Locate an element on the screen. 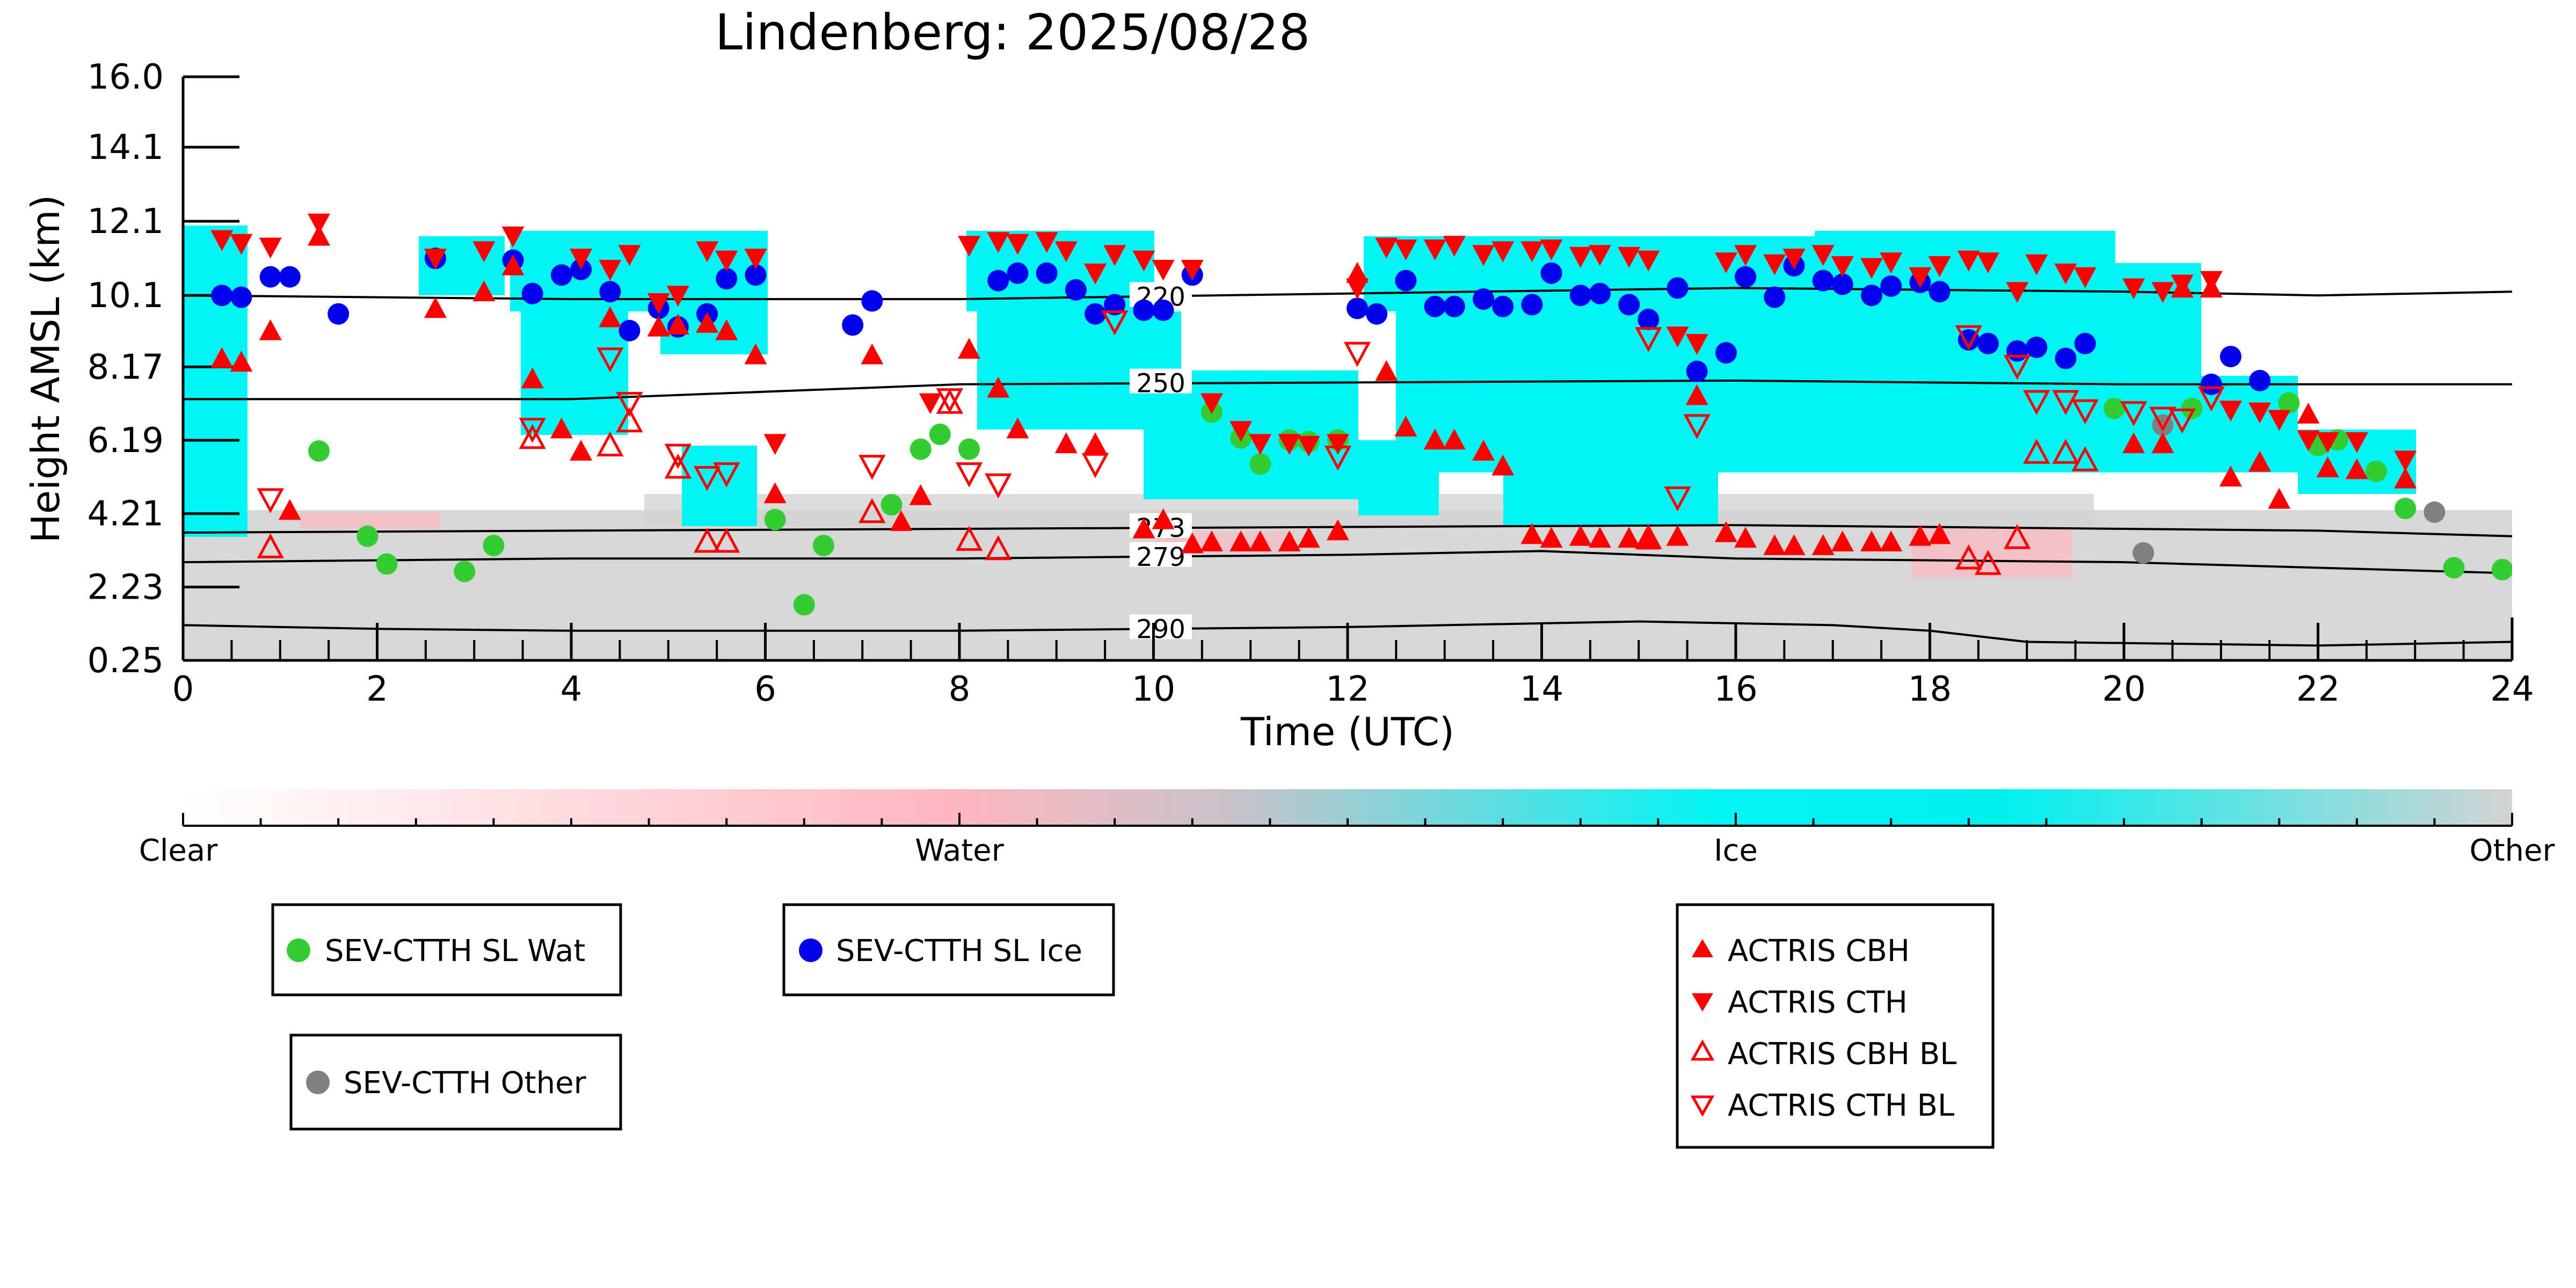 This screenshot has width=2576, height=1288. x-tick-label: 14 is located at coordinates (1541, 689).